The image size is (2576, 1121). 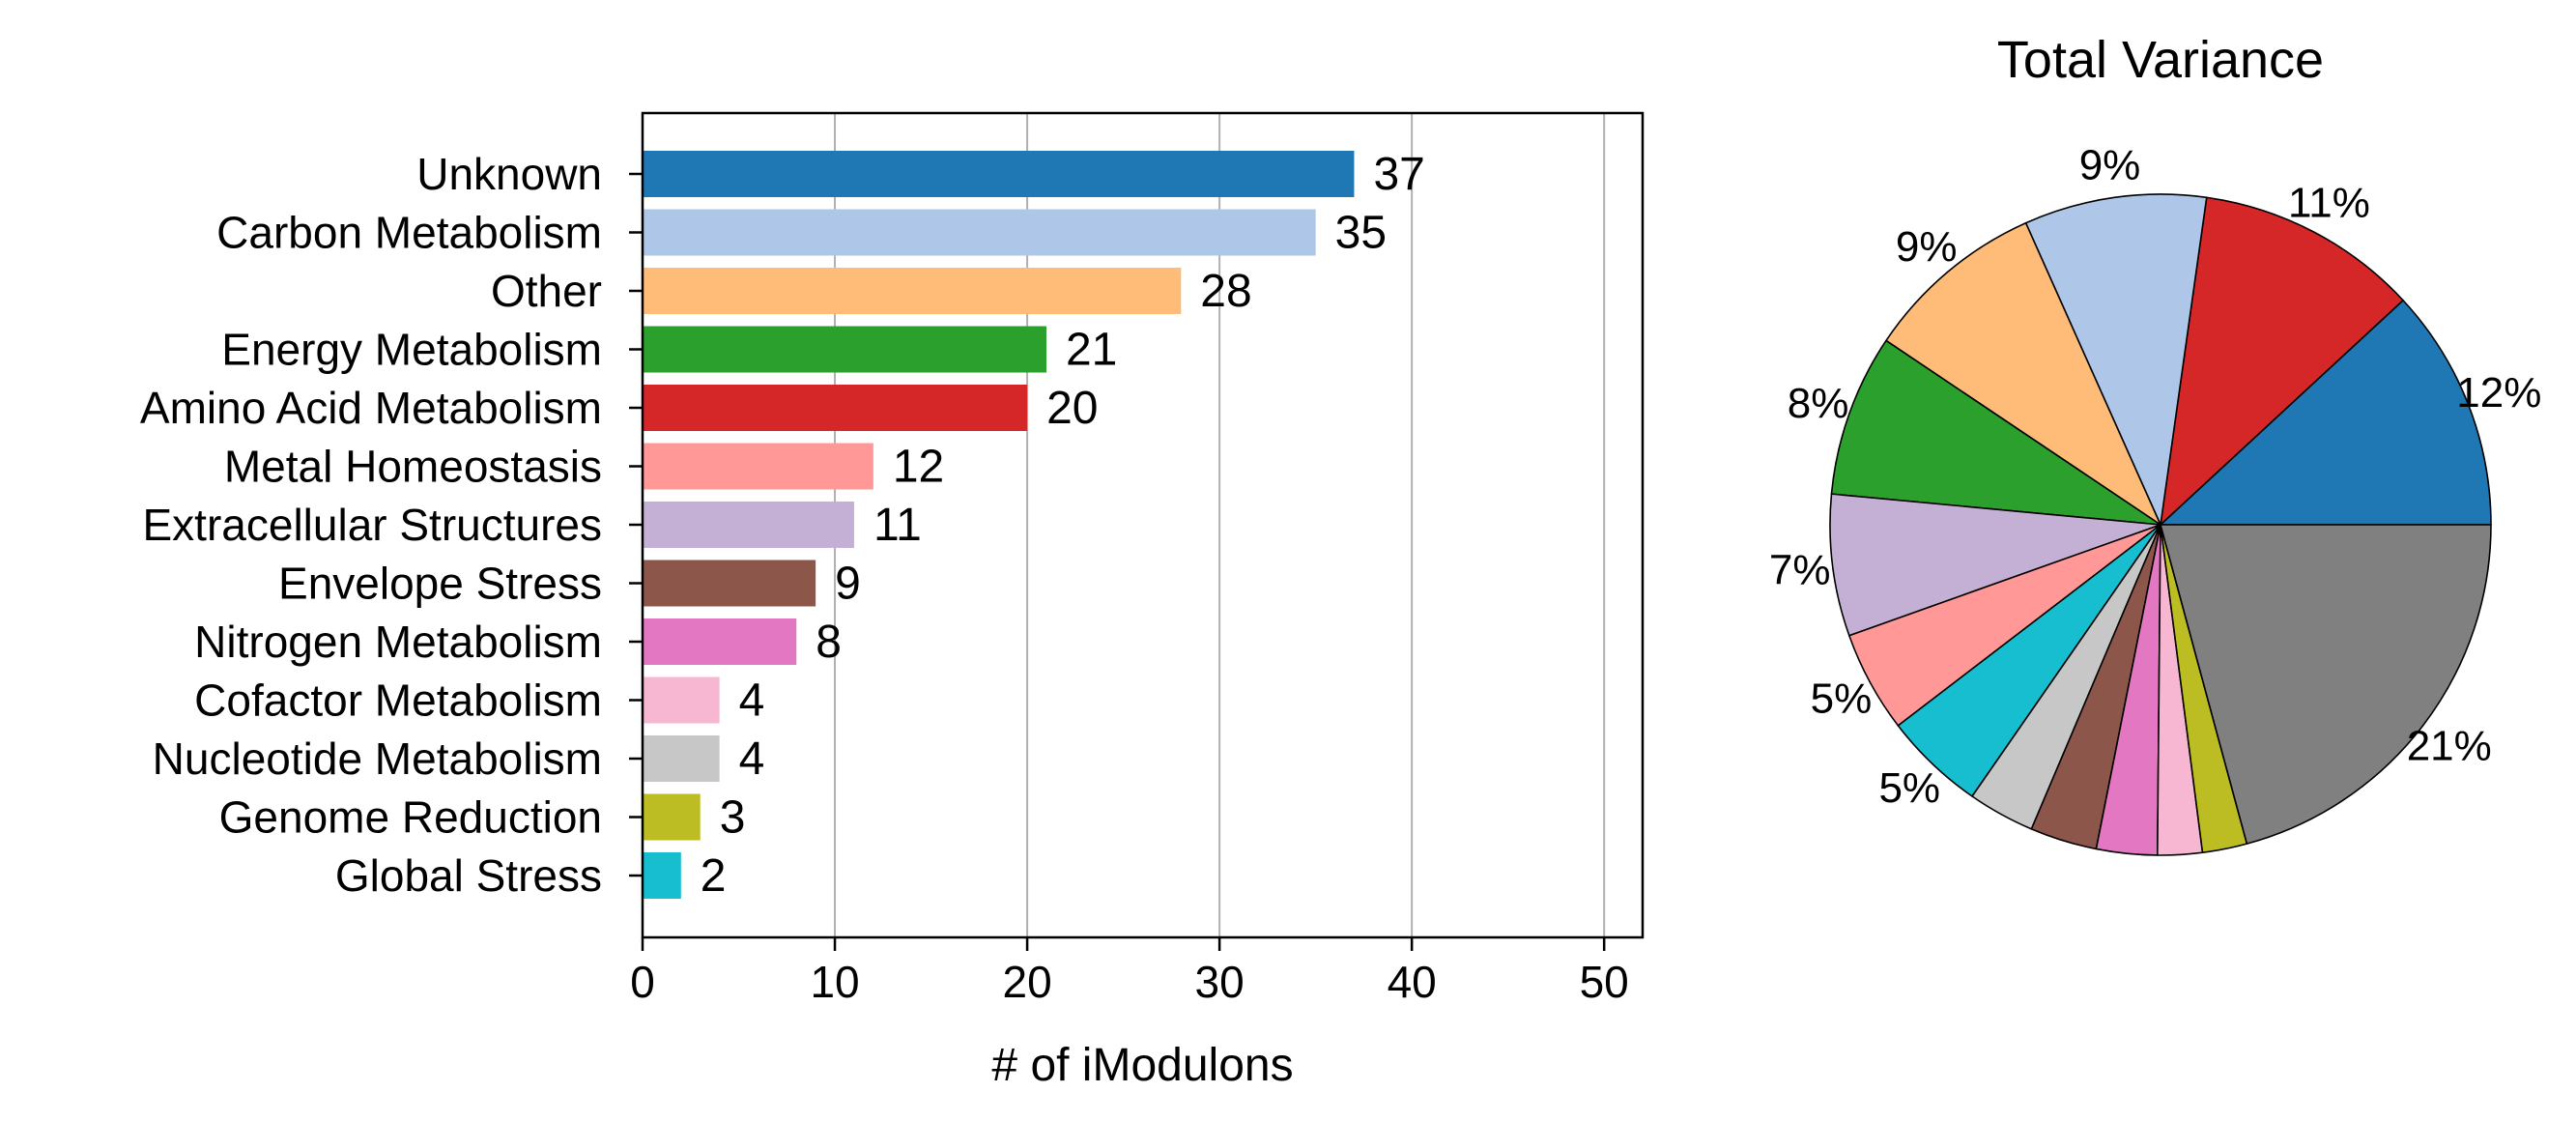 What do you see at coordinates (1142, 1066) in the screenshot?
I see `bar-x-axis-label: # of iModulons` at bounding box center [1142, 1066].